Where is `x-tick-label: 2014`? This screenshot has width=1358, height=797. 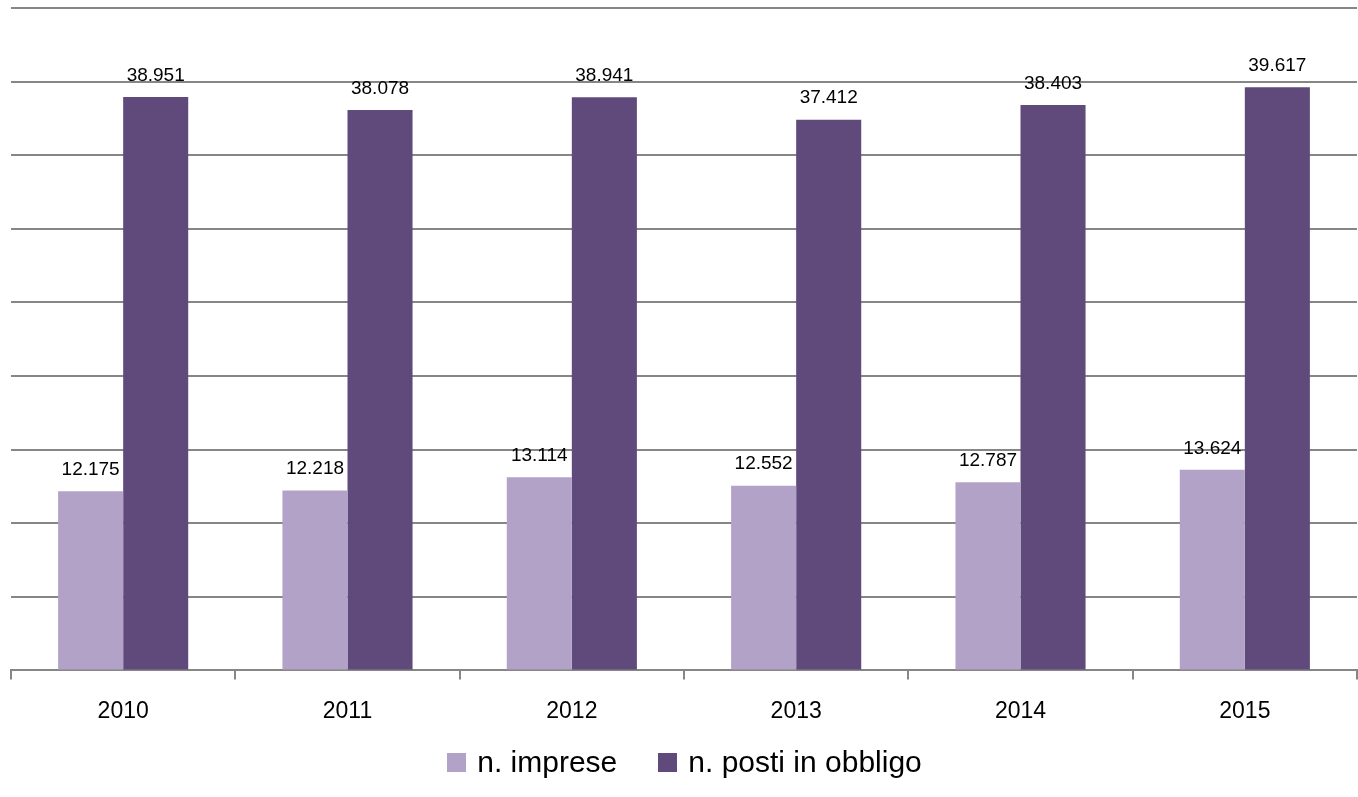 x-tick-label: 2014 is located at coordinates (1020, 709).